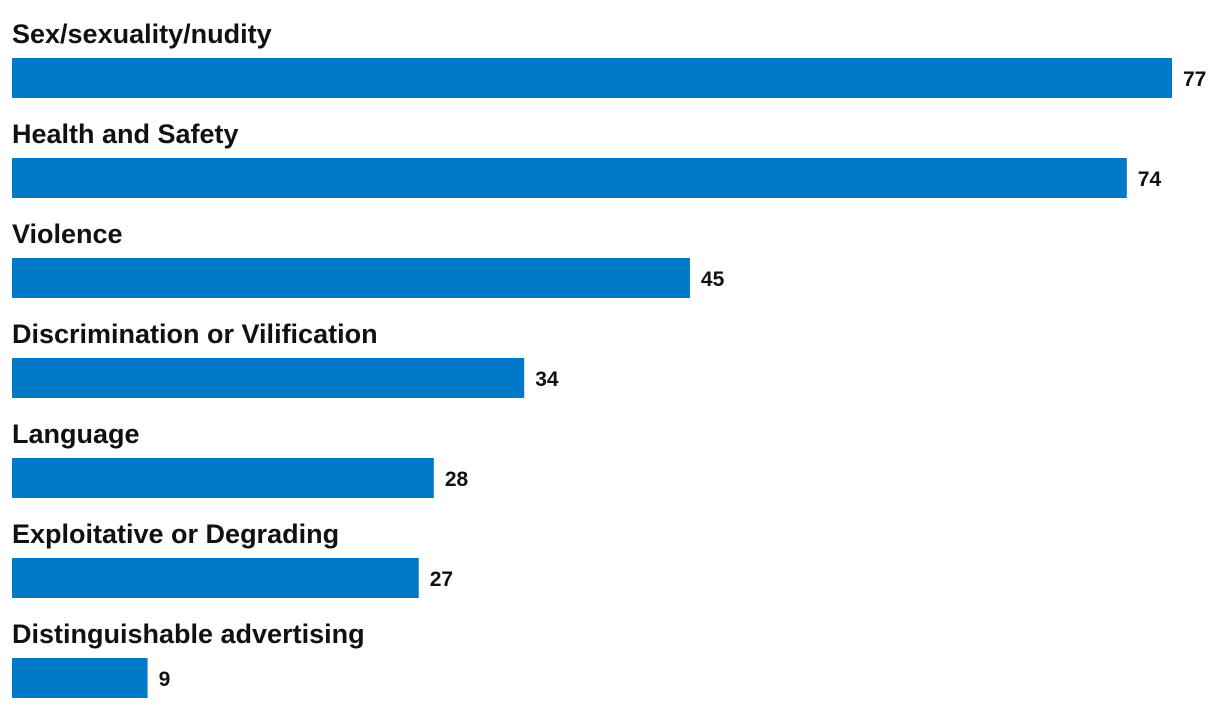 This screenshot has height=708, width=1220. I want to click on bar-language, so click(223, 478).